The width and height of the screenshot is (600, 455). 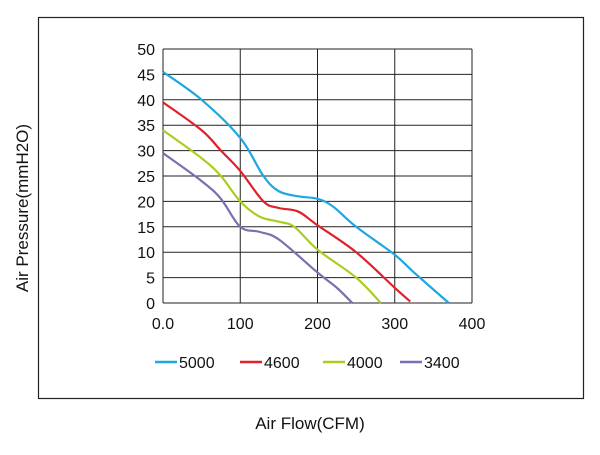 I want to click on y-tick-label: 50, so click(x=146, y=50).